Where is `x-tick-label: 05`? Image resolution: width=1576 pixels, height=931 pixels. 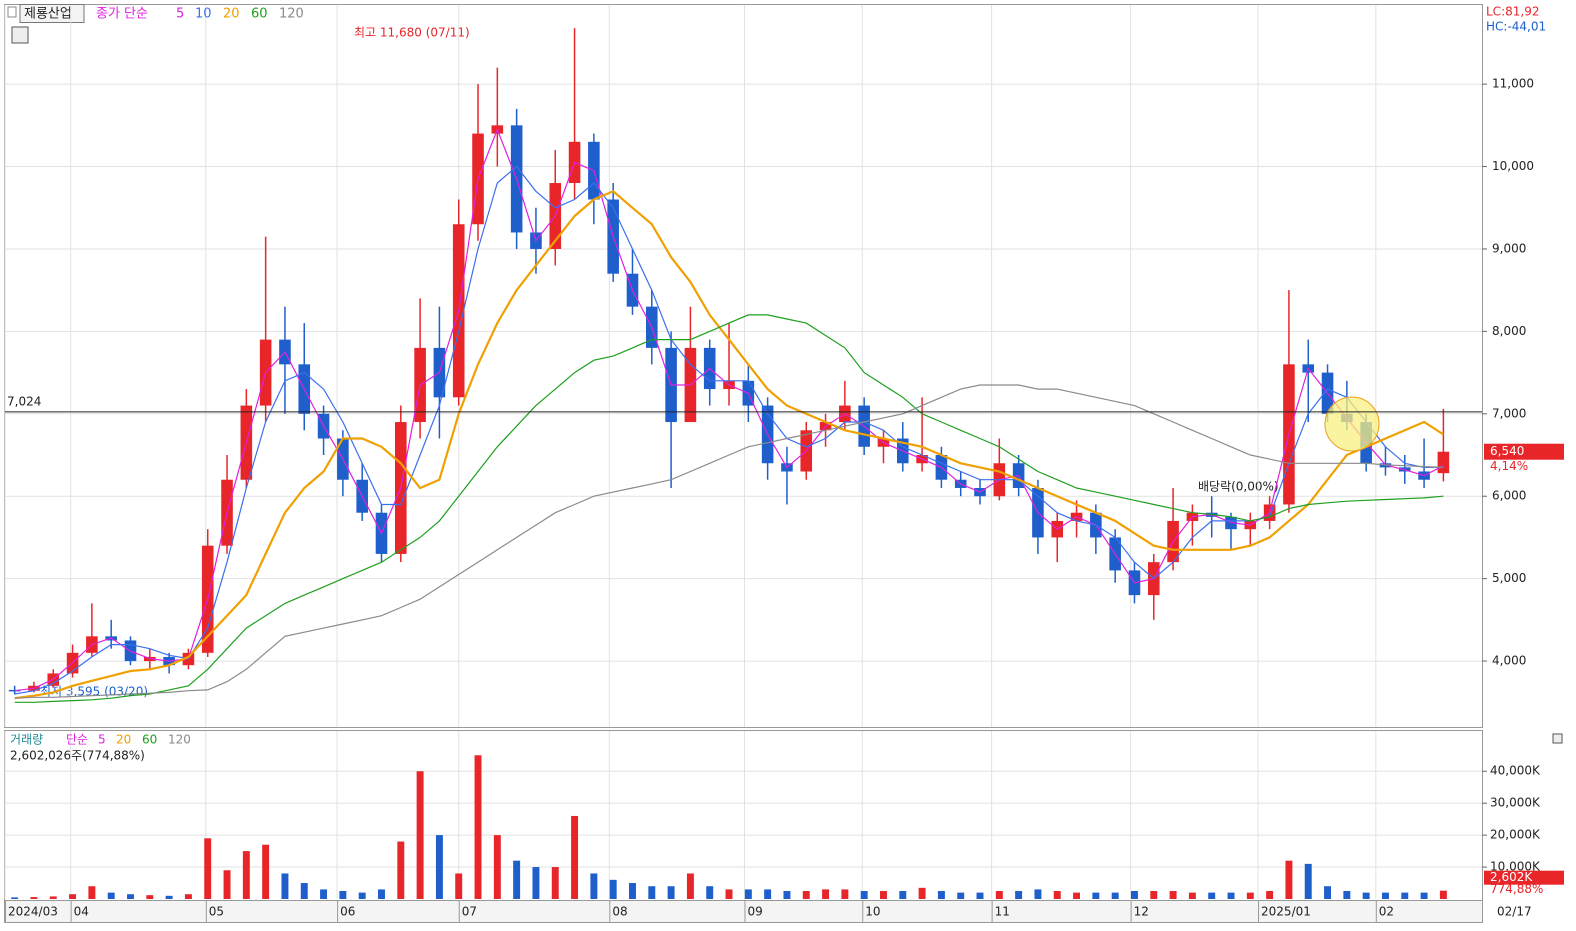
x-tick-label: 05 is located at coordinates (216, 912).